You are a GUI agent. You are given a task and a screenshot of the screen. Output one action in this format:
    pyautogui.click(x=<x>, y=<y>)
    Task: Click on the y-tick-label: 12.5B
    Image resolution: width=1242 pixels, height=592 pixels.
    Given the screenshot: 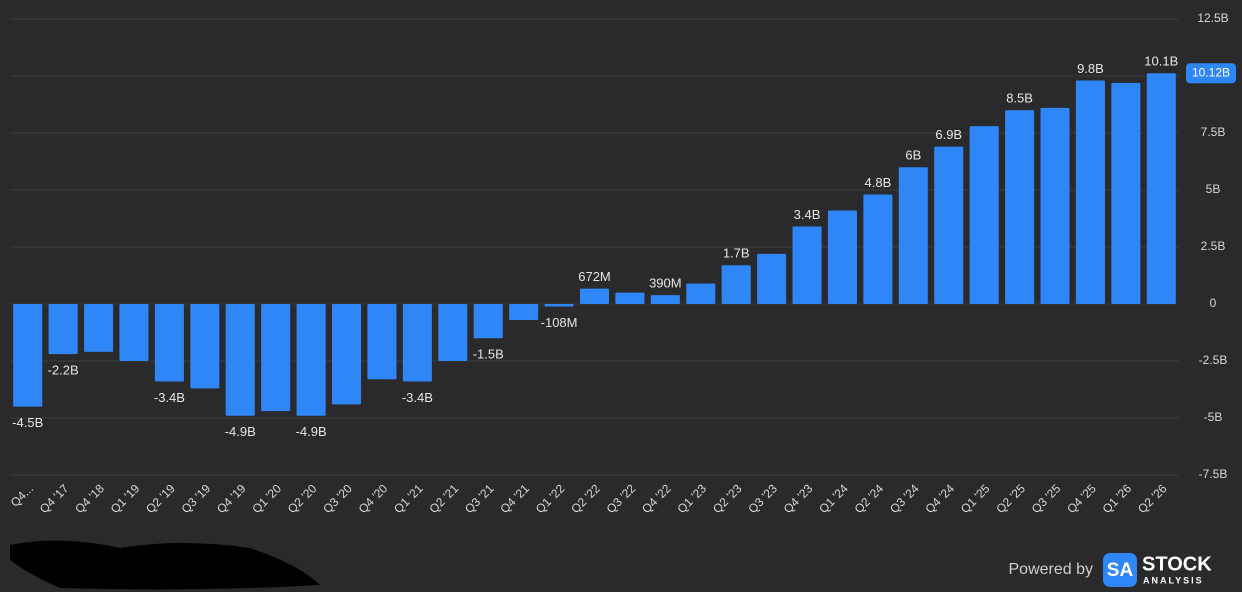 What is the action you would take?
    pyautogui.click(x=1212, y=18)
    